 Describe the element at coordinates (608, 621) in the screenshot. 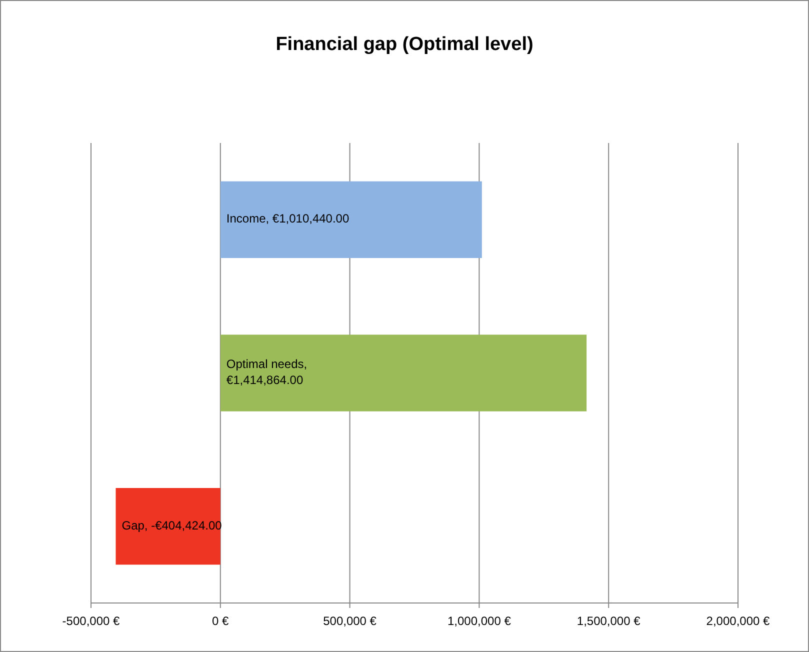

I see `x-tick-label: 1,500,000 €` at that location.